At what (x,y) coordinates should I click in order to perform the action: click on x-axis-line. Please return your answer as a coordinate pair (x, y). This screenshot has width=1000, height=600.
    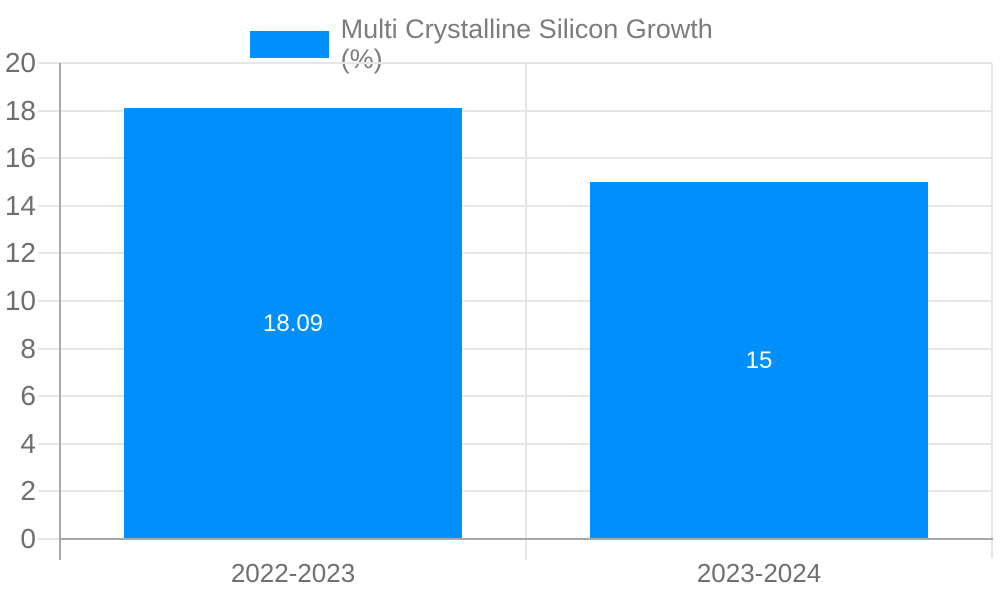
    Looking at the image, I should click on (526, 539).